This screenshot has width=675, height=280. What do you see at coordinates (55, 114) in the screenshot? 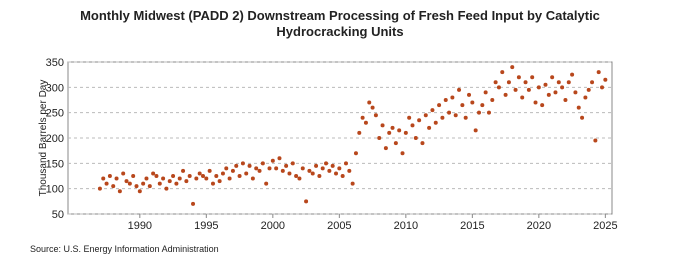
I see `y-tick-label: 250` at bounding box center [55, 114].